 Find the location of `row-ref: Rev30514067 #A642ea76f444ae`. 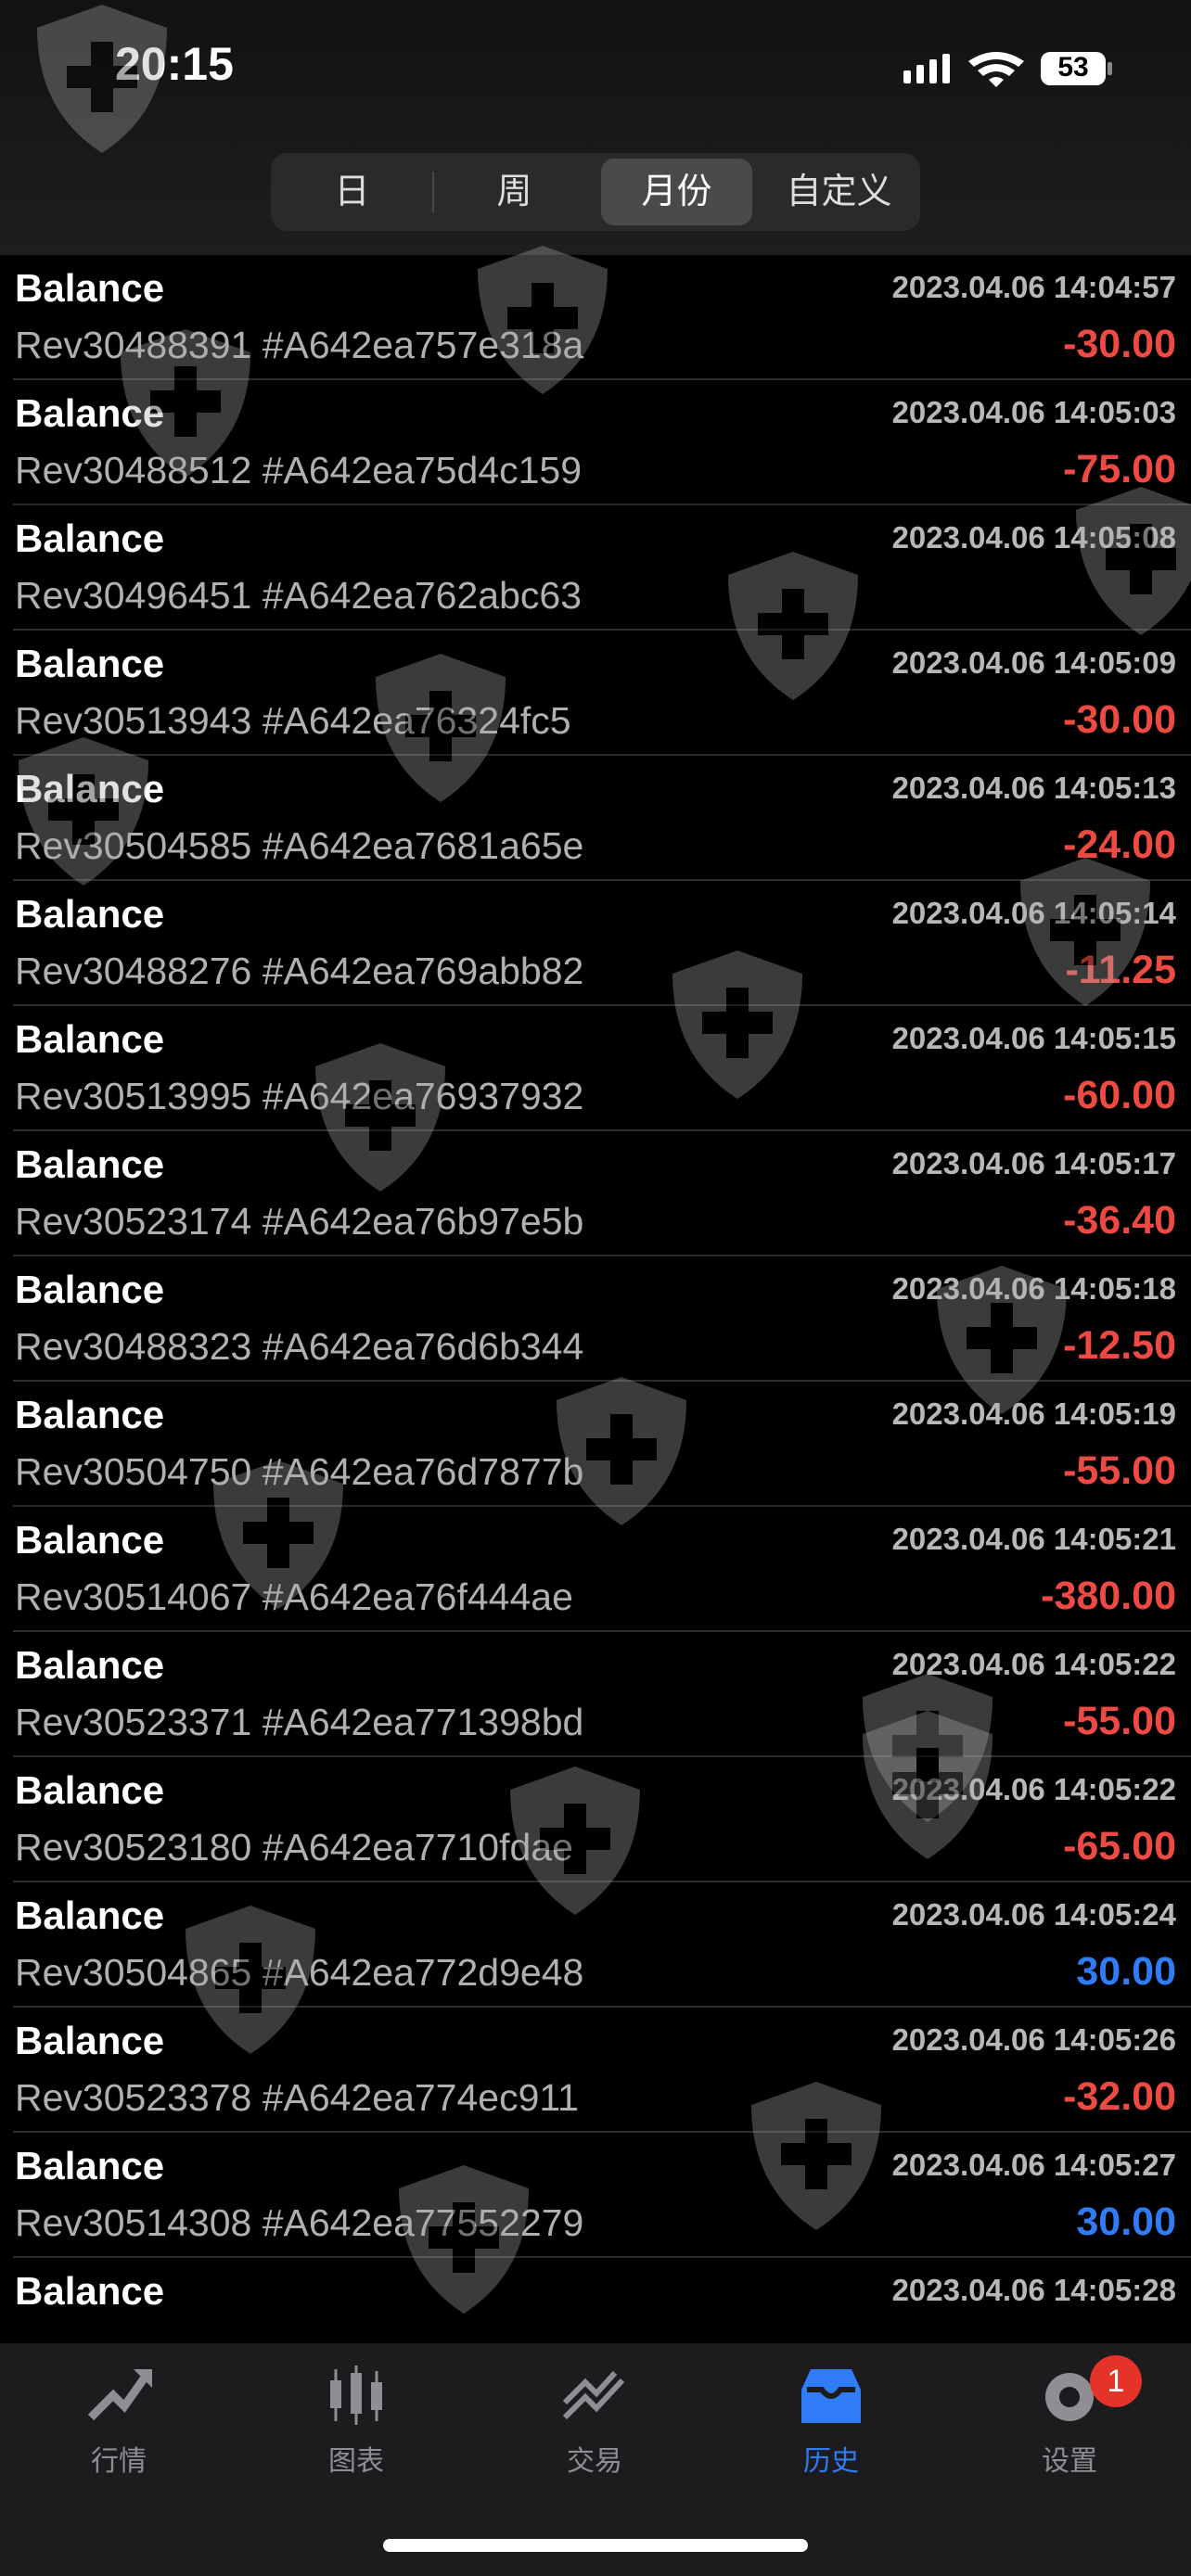

row-ref: Rev30514067 #A642ea76f444ae is located at coordinates (294, 1597).